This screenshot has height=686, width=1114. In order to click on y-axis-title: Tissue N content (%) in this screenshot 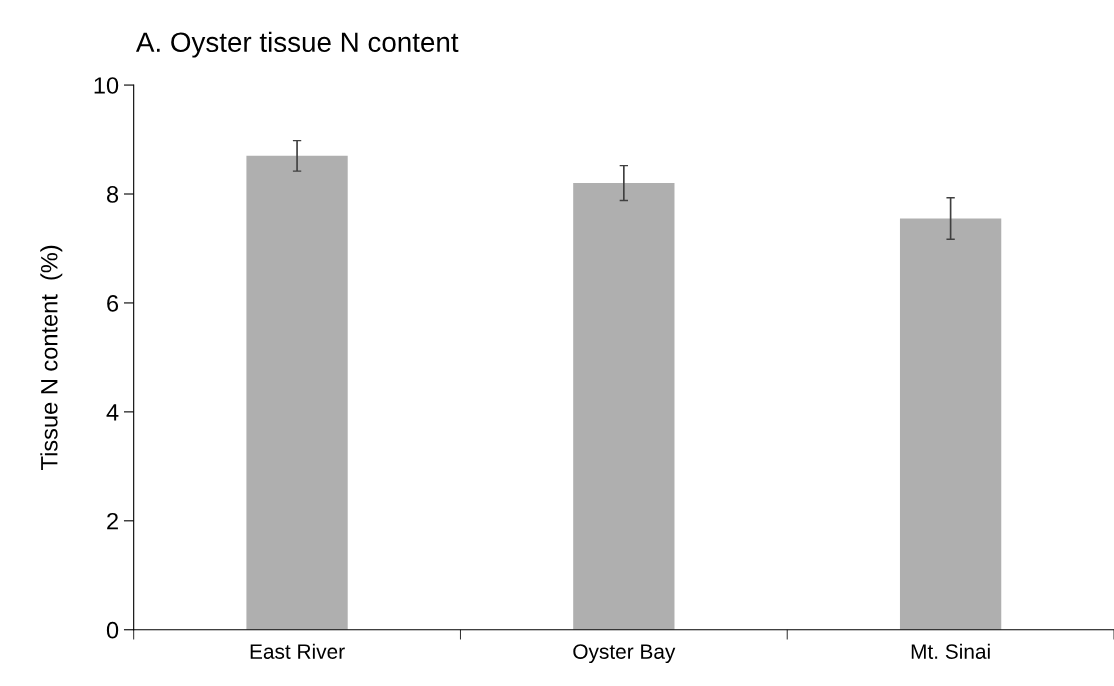, I will do `click(51, 357)`.